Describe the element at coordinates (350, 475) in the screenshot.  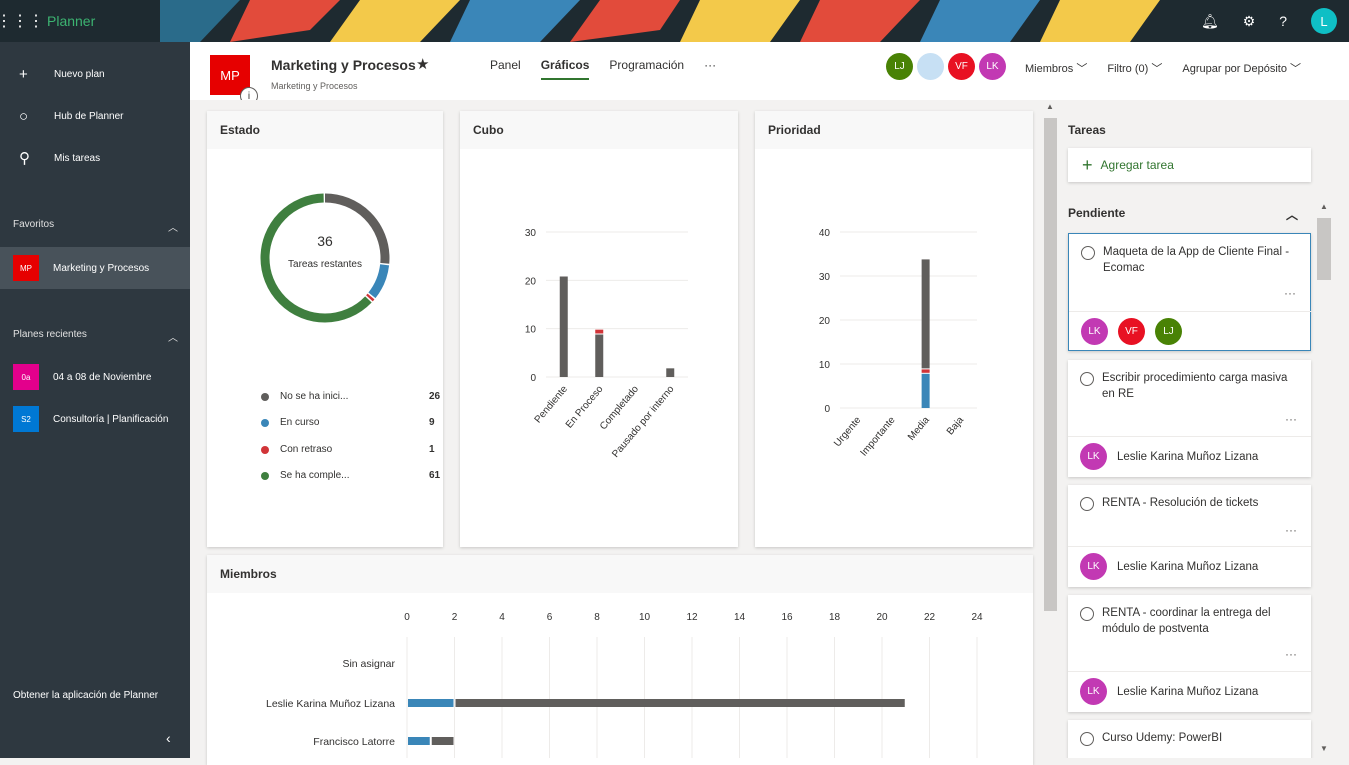
I see `legend-item: Se ha comple... 61` at that location.